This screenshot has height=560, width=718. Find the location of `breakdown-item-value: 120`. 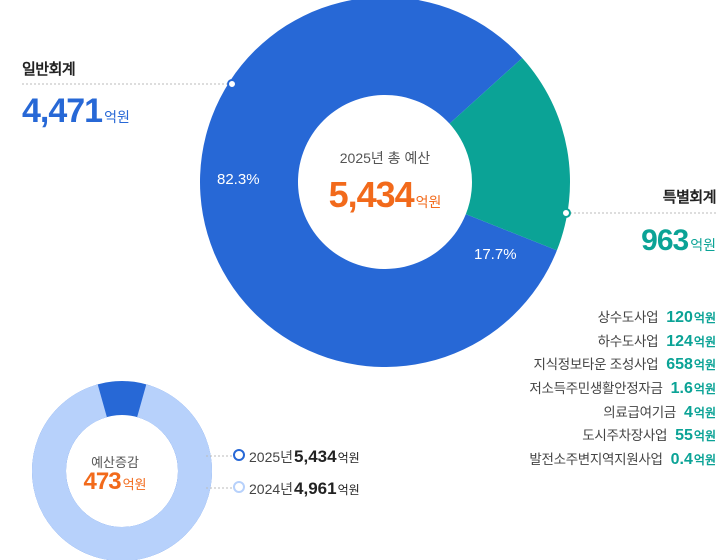

breakdown-item-value: 120 is located at coordinates (679, 317).